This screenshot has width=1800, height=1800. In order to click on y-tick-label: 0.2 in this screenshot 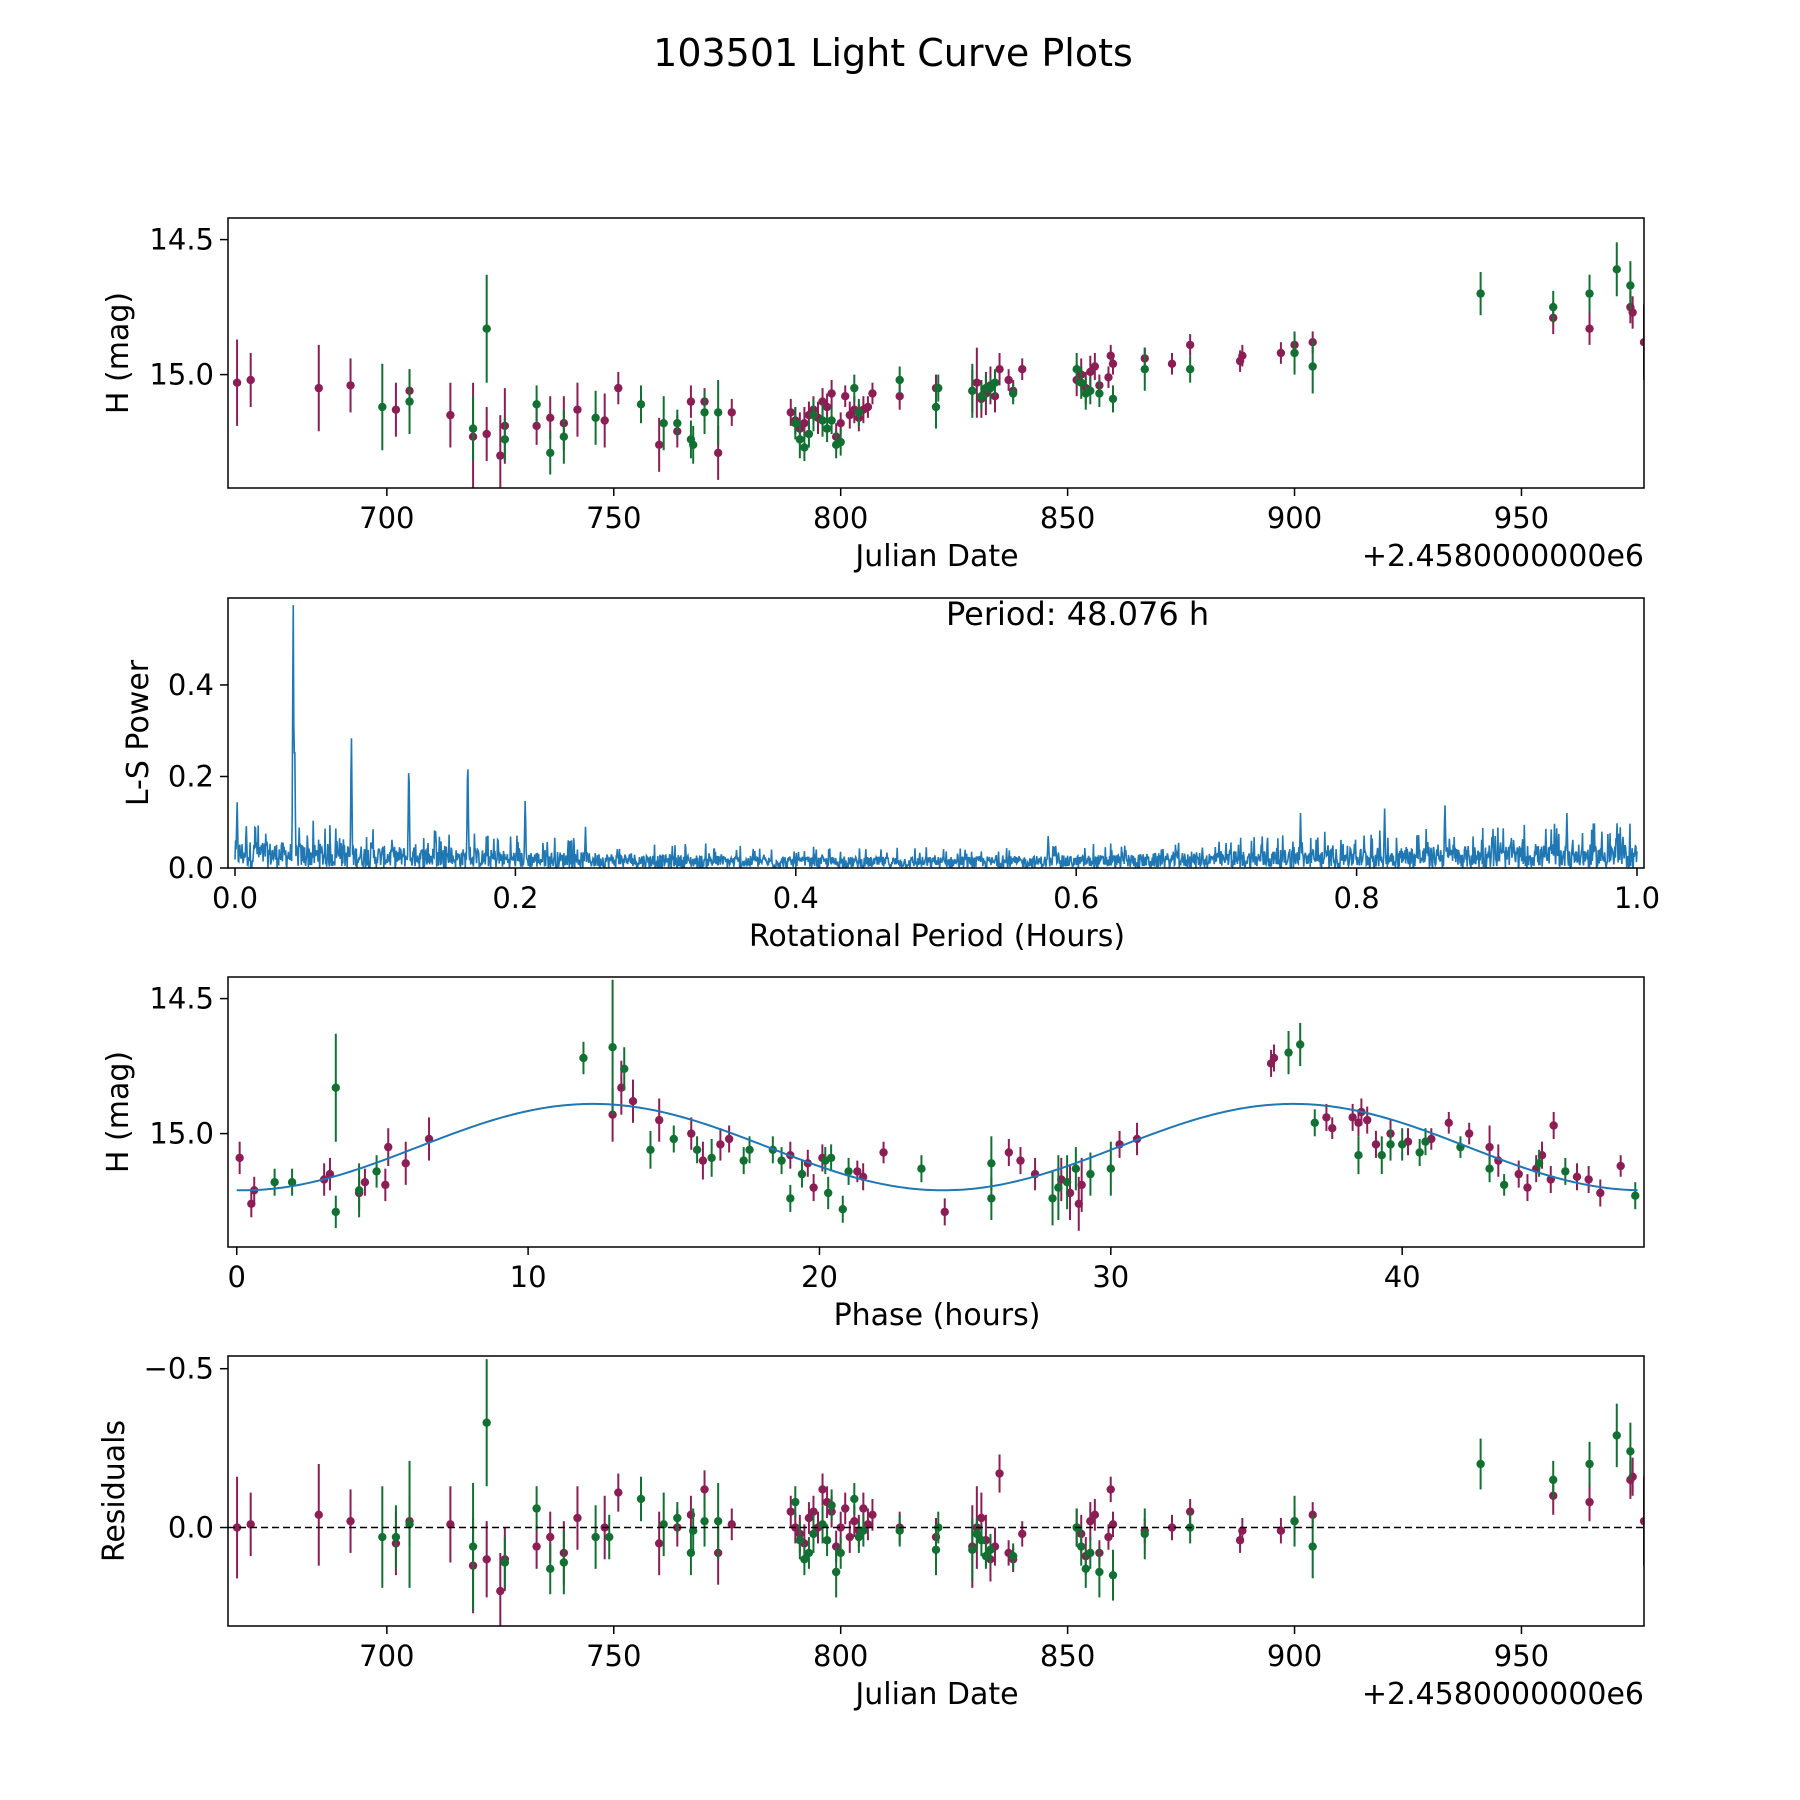, I will do `click(191, 776)`.